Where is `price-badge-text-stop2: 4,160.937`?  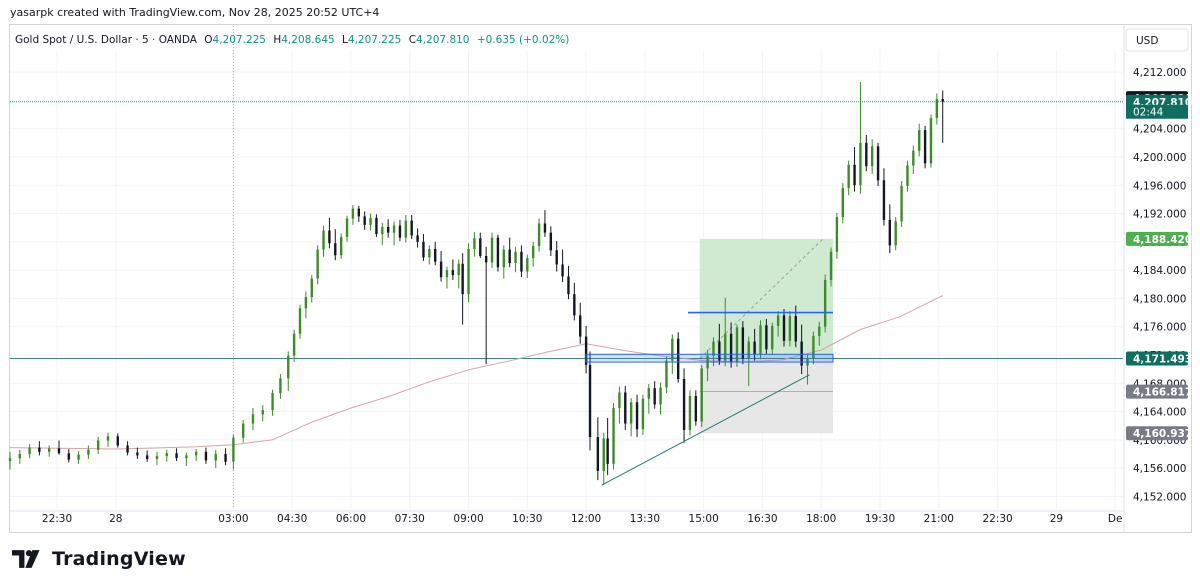 price-badge-text-stop2: 4,160.937 is located at coordinates (1162, 434).